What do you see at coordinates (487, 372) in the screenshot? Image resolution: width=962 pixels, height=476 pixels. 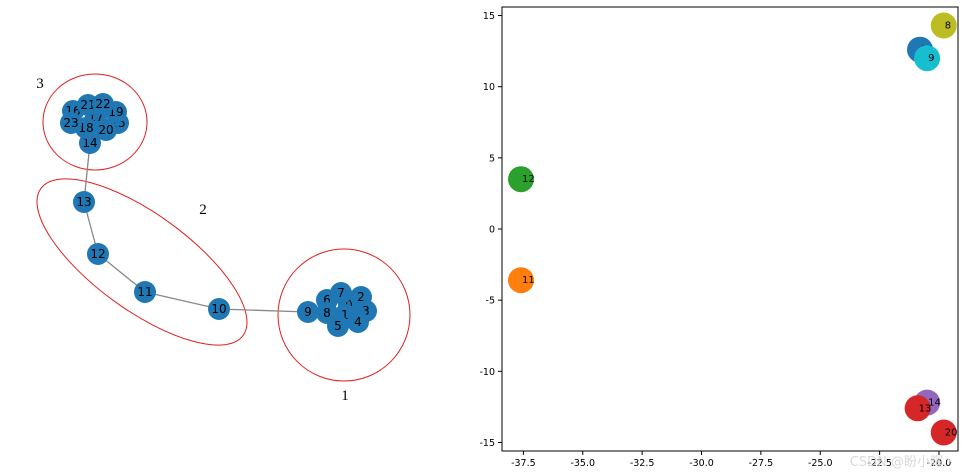 I see `y-tick-label-5: -10` at bounding box center [487, 372].